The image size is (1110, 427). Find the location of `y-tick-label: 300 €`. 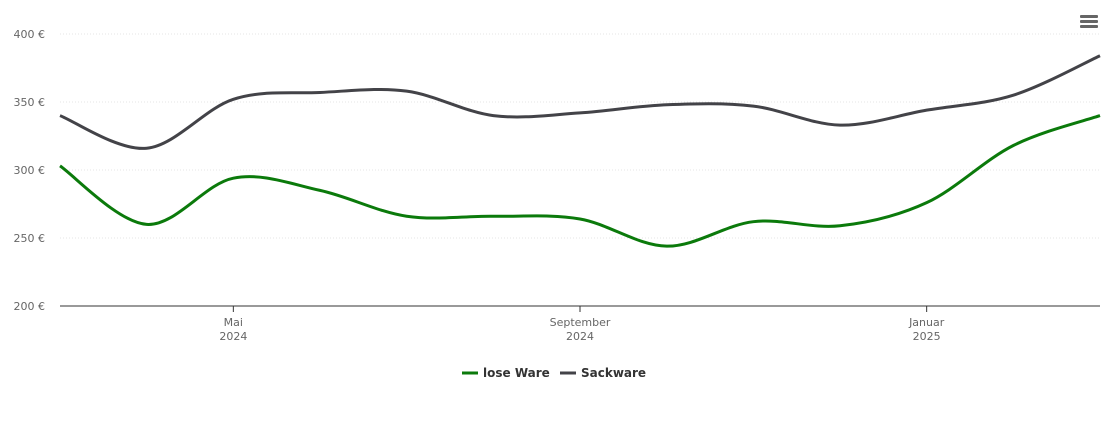

y-tick-label: 300 € is located at coordinates (30, 170).